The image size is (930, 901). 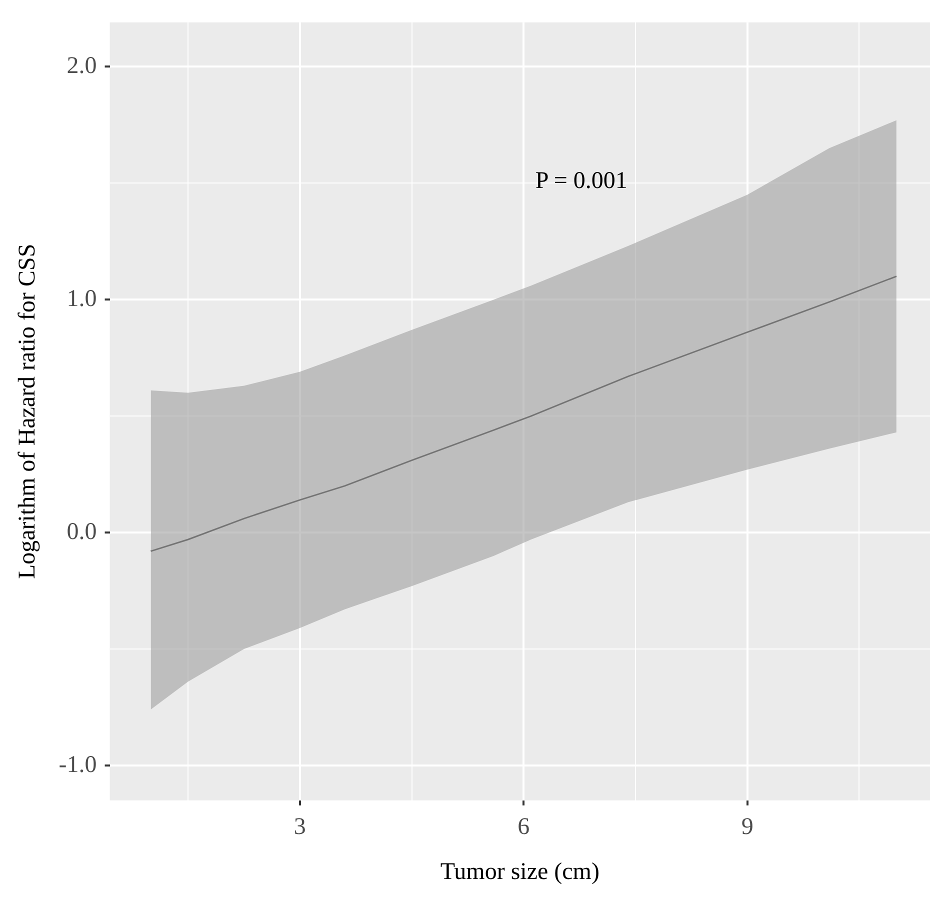 I want to click on x-tick-label: 3, so click(x=300, y=827).